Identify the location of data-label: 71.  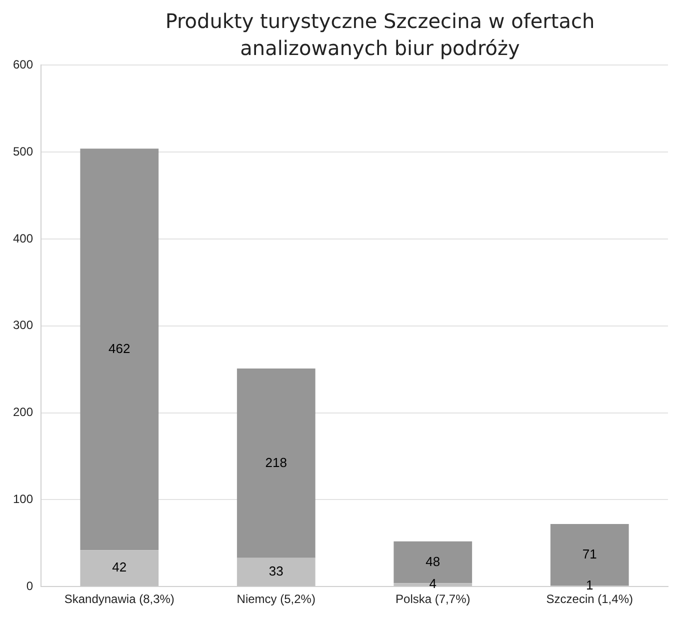
(589, 554).